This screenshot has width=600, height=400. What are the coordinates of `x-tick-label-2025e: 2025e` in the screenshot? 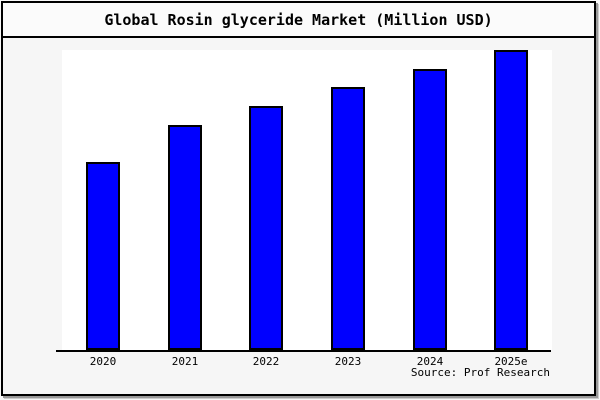 It's located at (511, 361).